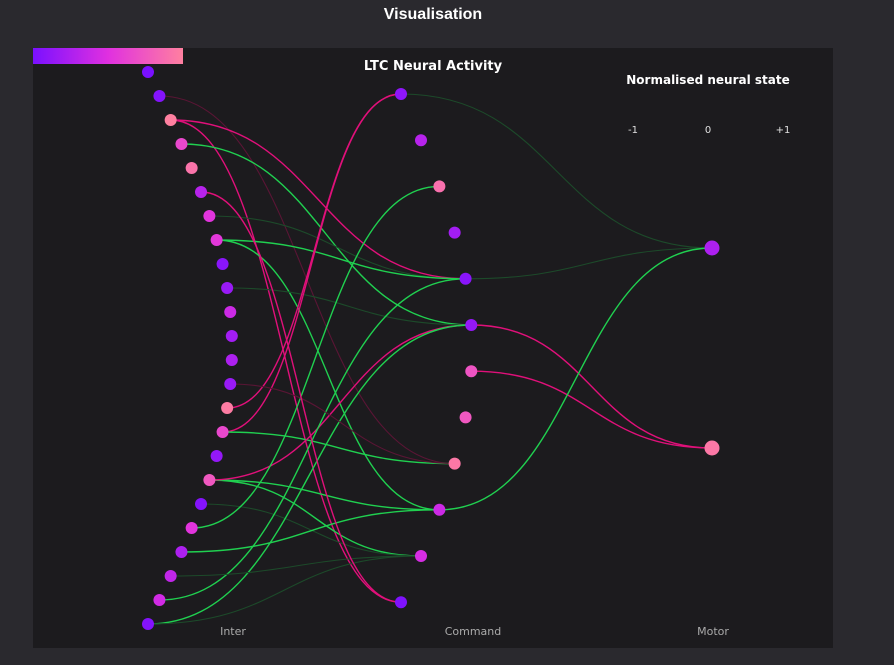 This screenshot has width=894, height=665. I want to click on window-title: Visualisation, so click(433, 14).